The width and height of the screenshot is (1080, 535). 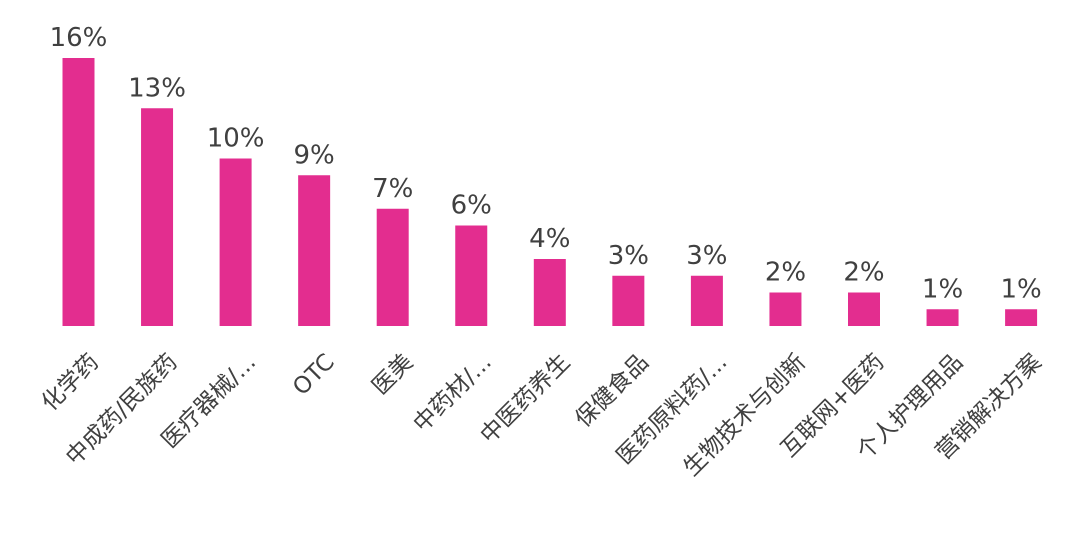 What do you see at coordinates (79, 38) in the screenshot?
I see `value-label: 16%` at bounding box center [79, 38].